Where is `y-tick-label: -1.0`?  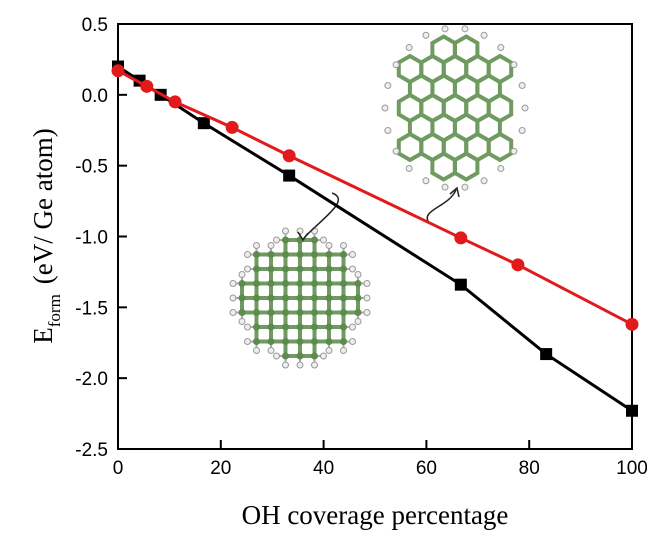
y-tick-label: -1.0 is located at coordinates (91, 238).